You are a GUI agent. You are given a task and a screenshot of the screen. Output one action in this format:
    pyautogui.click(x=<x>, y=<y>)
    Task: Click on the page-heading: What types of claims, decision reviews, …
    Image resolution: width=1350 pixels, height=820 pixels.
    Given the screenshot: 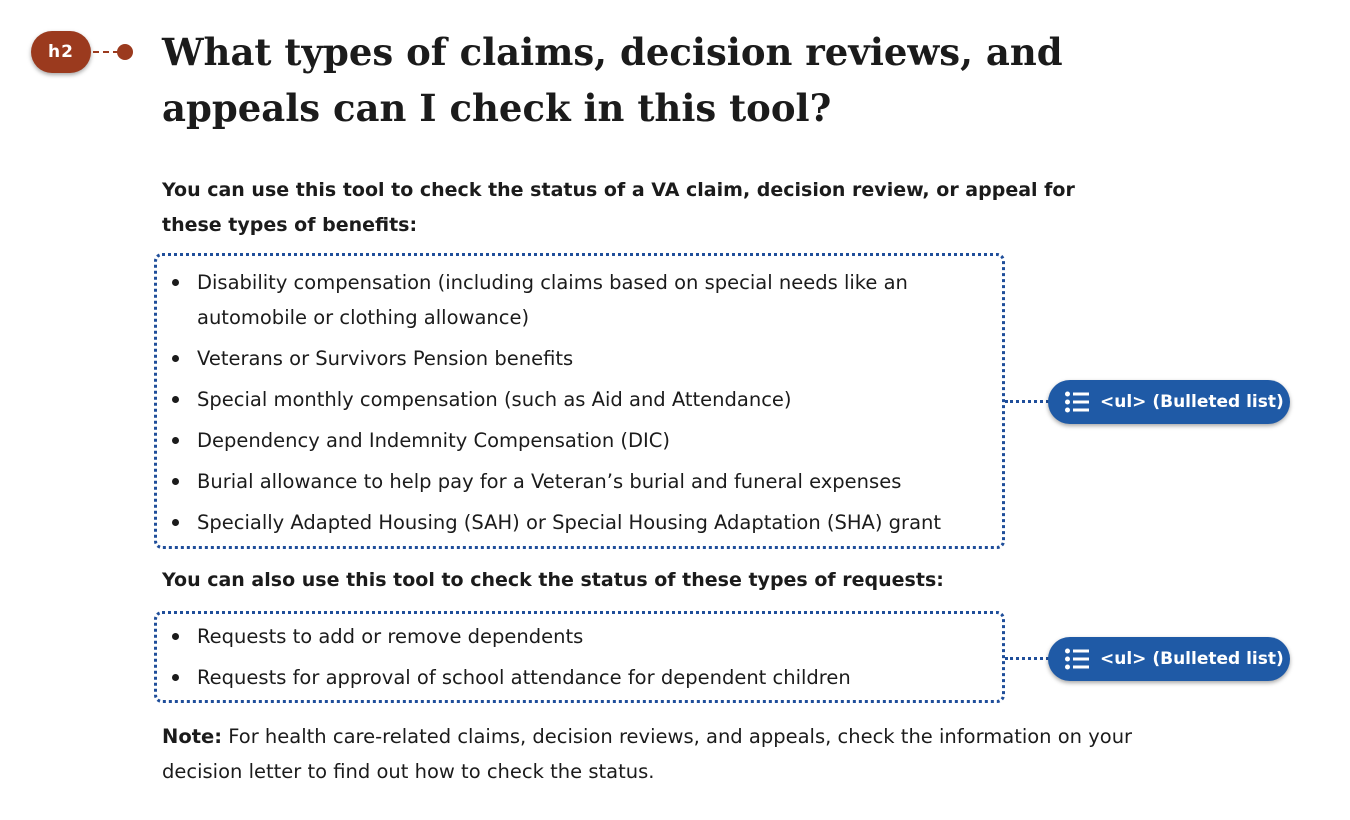 What is the action you would take?
    pyautogui.click(x=612, y=80)
    